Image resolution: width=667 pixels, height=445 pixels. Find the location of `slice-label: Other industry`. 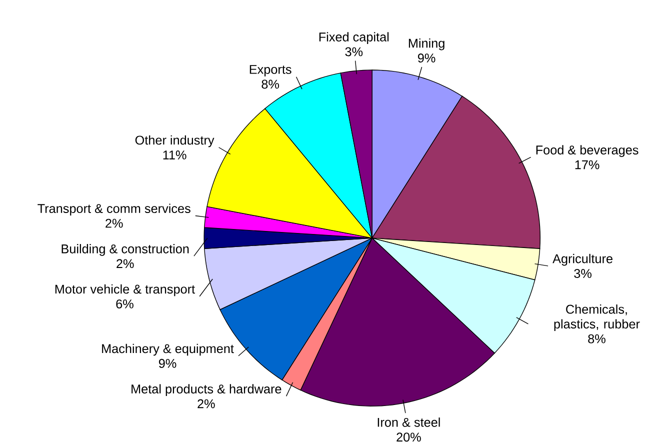

slice-label: Other industry is located at coordinates (174, 141).